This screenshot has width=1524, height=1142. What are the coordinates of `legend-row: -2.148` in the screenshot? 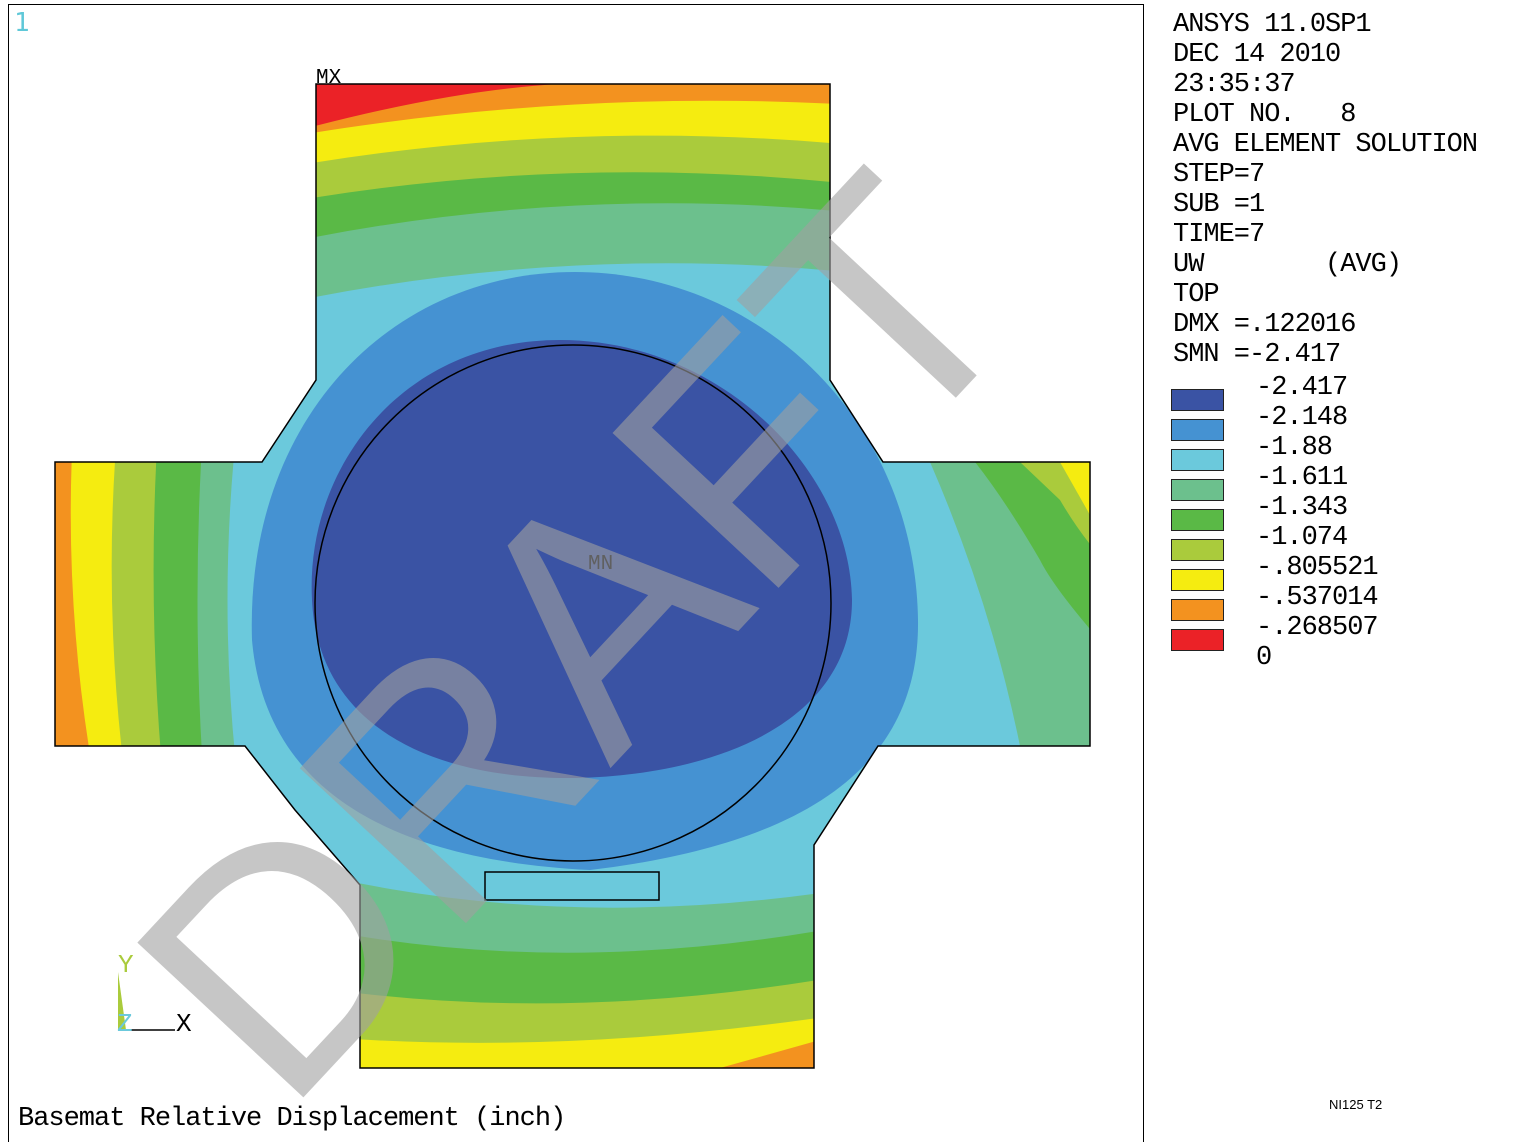 It's located at (1340, 424).